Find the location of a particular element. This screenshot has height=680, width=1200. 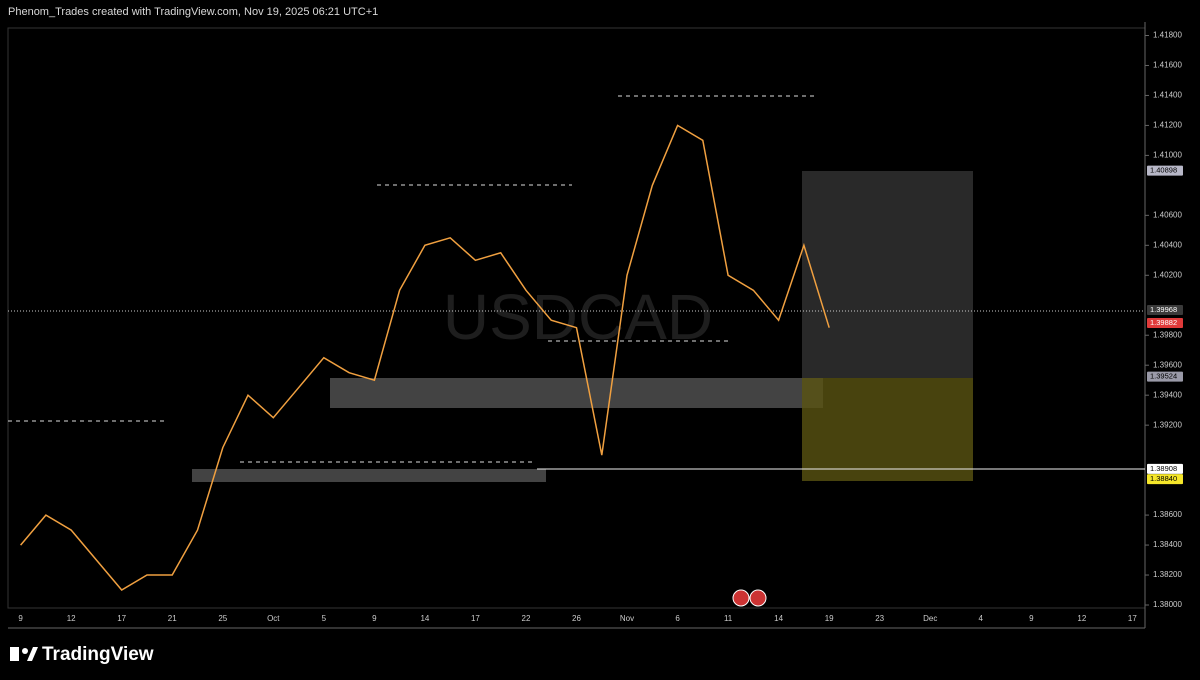

price-tag-label: 1.38908 is located at coordinates (1163, 468).